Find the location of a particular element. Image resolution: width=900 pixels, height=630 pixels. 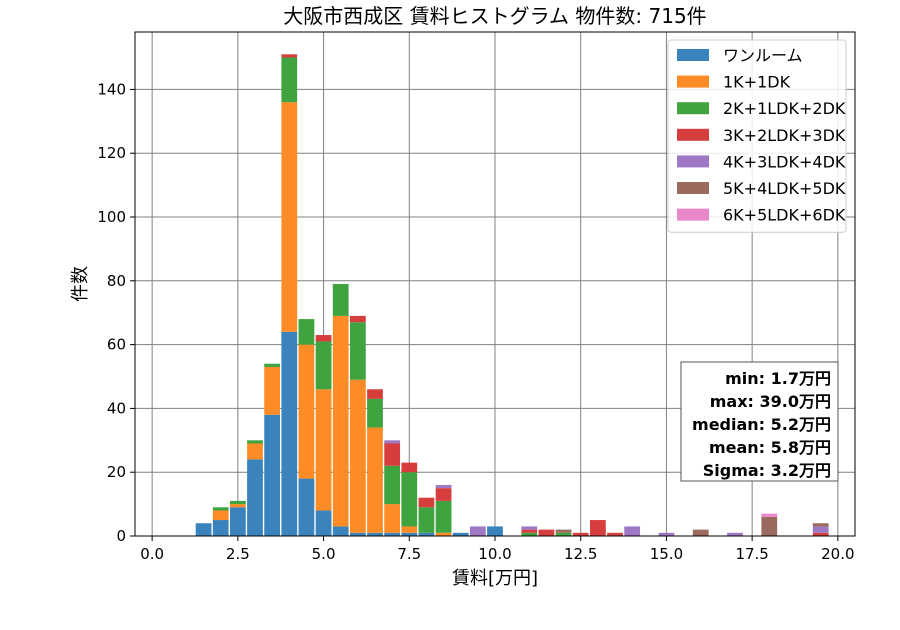

stats-line: median: 5.2万円 is located at coordinates (761, 424).